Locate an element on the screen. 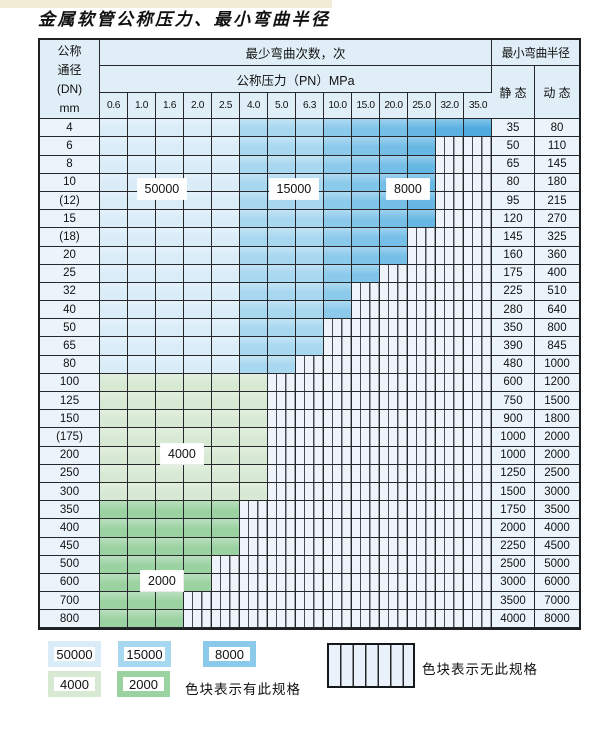 The image size is (600, 743). dn-cell: 700 is located at coordinates (70, 601).